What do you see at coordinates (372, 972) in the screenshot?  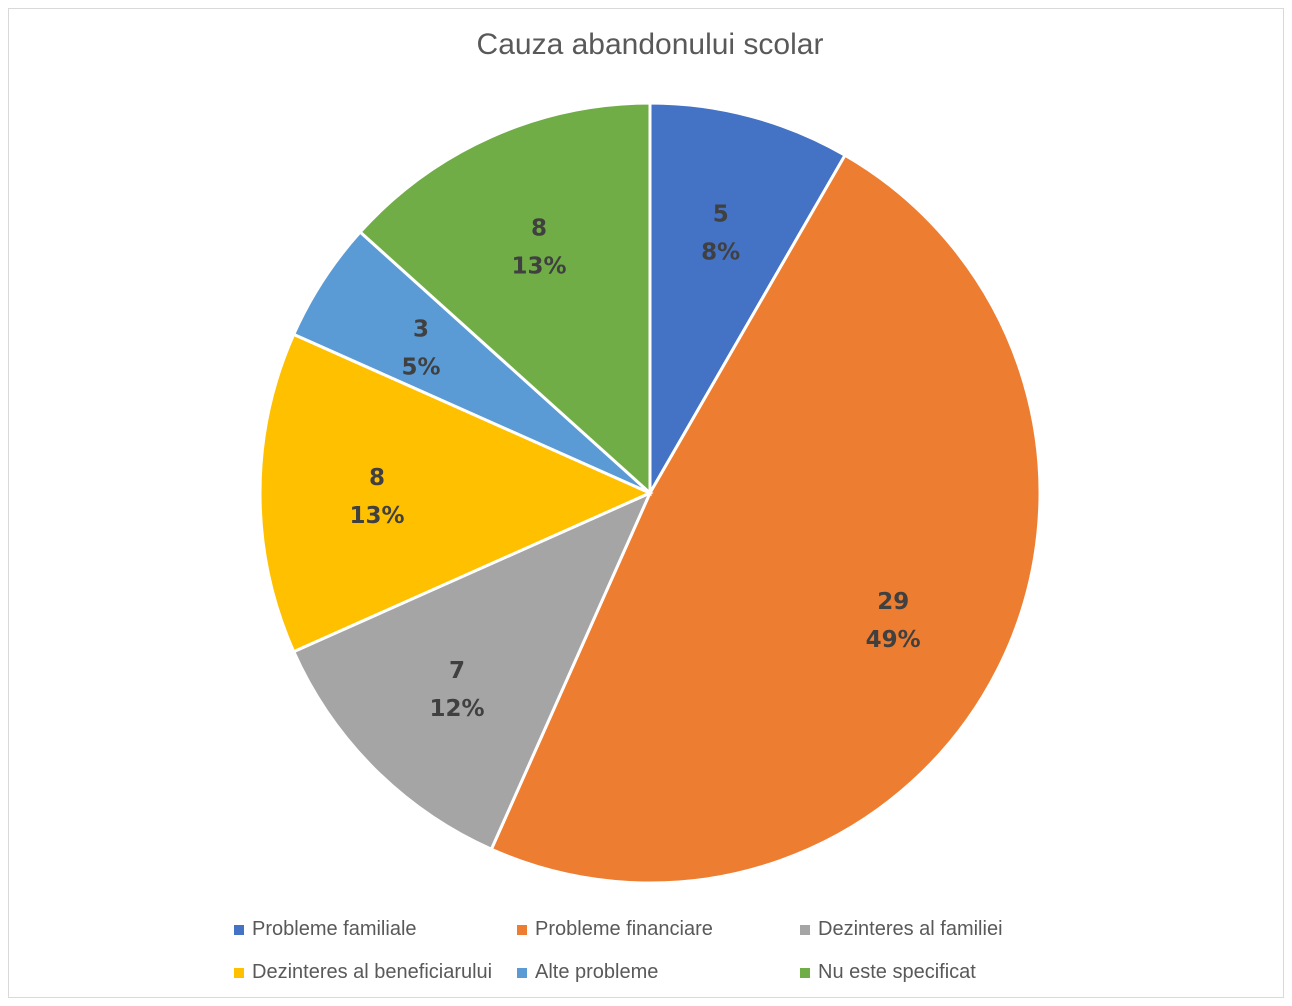 I see `legend-label: Dezinteres al beneficiarului` at bounding box center [372, 972].